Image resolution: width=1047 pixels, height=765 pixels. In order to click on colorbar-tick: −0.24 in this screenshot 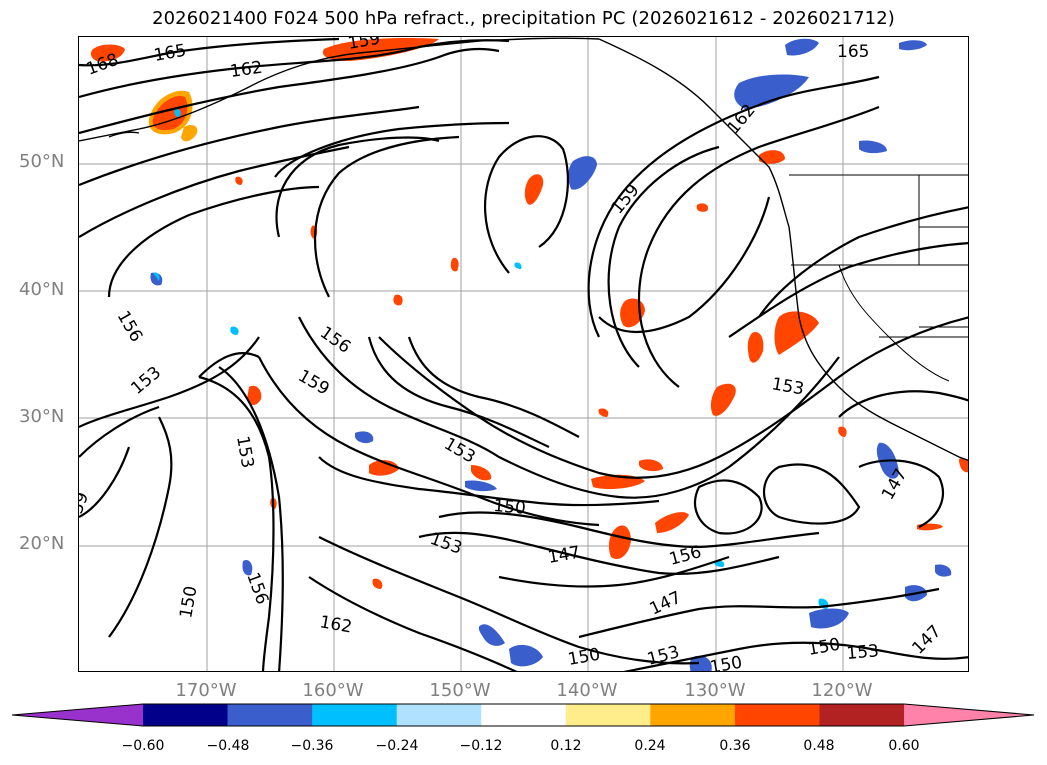, I will do `click(397, 746)`.